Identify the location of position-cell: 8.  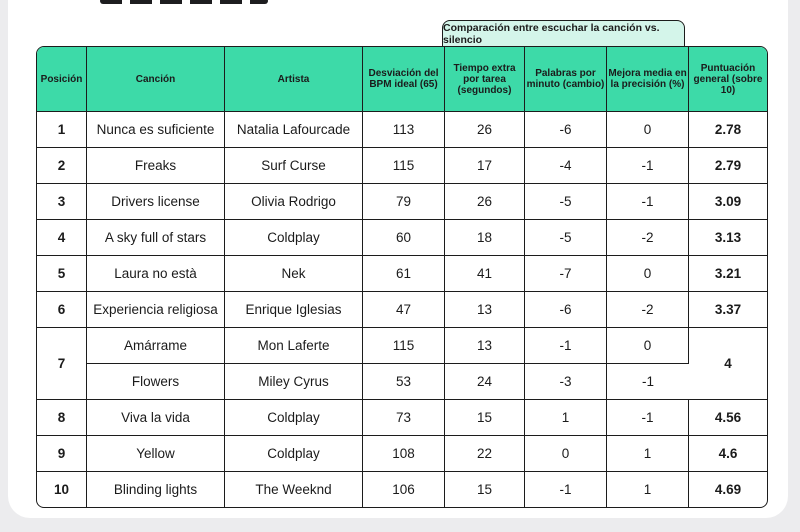
(62, 418).